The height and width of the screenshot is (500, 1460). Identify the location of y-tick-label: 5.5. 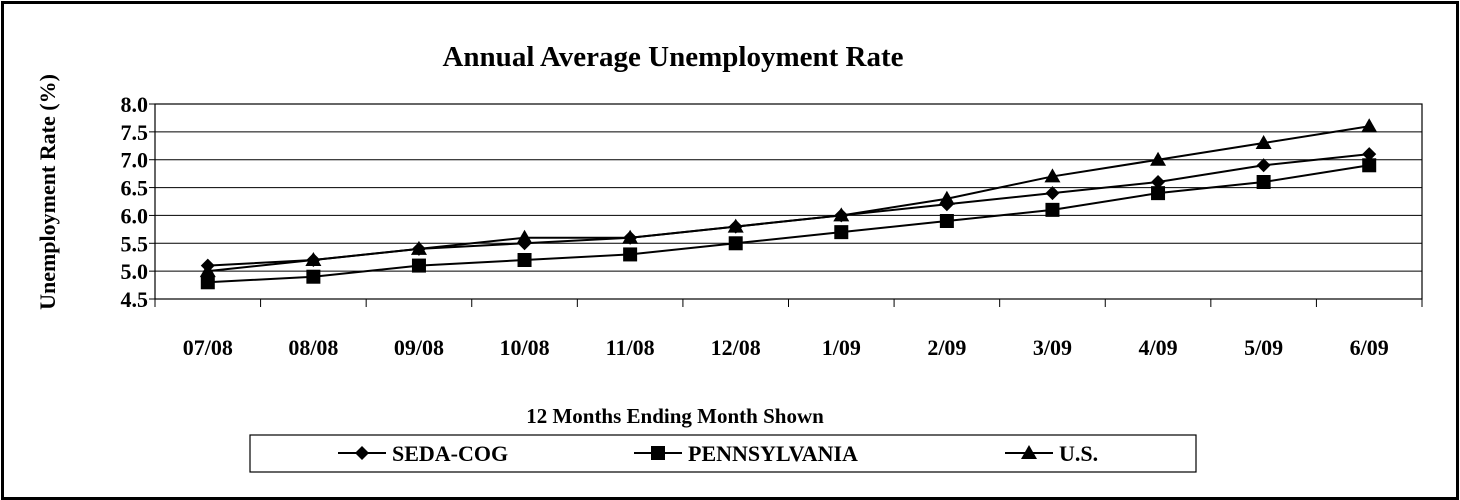
(135, 243).